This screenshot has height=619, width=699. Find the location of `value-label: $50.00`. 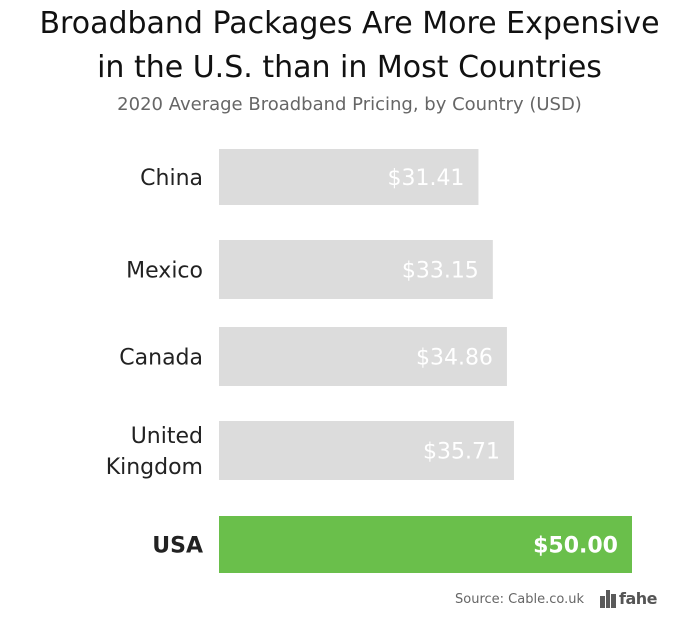

value-label: $50.00 is located at coordinates (575, 546).